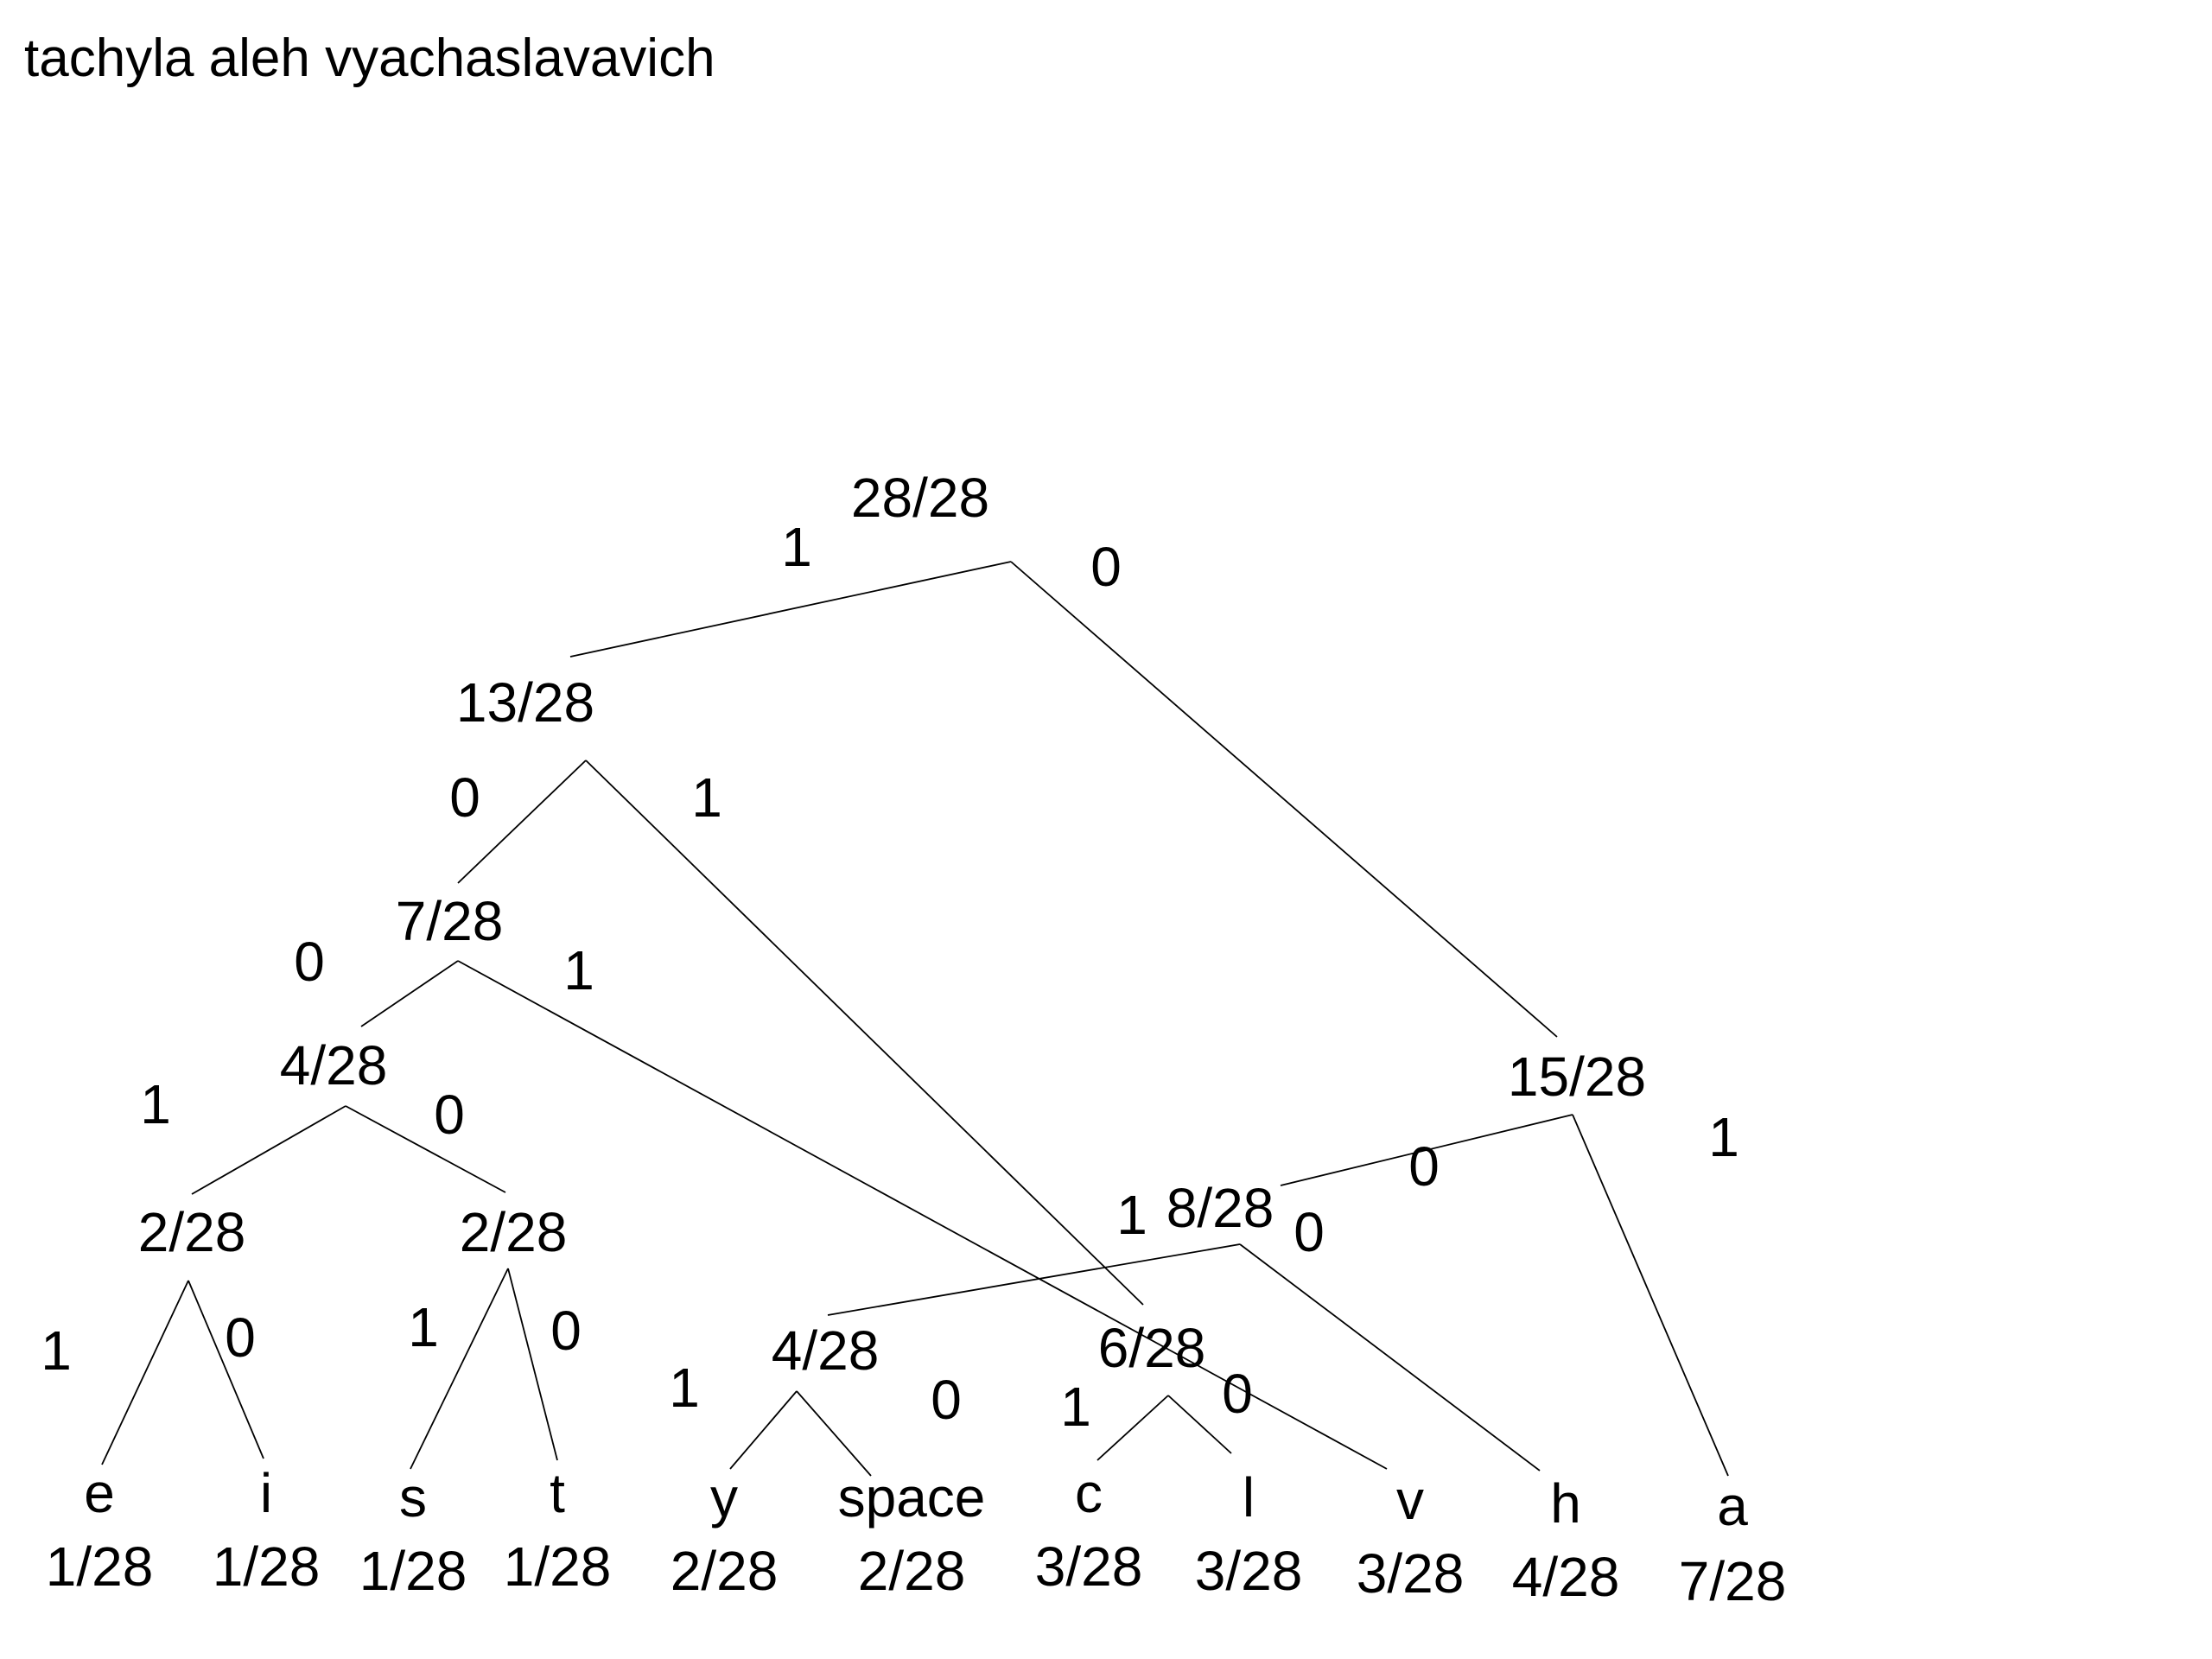 The image size is (2212, 1659). What do you see at coordinates (226, 1369) in the screenshot?
I see `edge-n2a-i` at bounding box center [226, 1369].